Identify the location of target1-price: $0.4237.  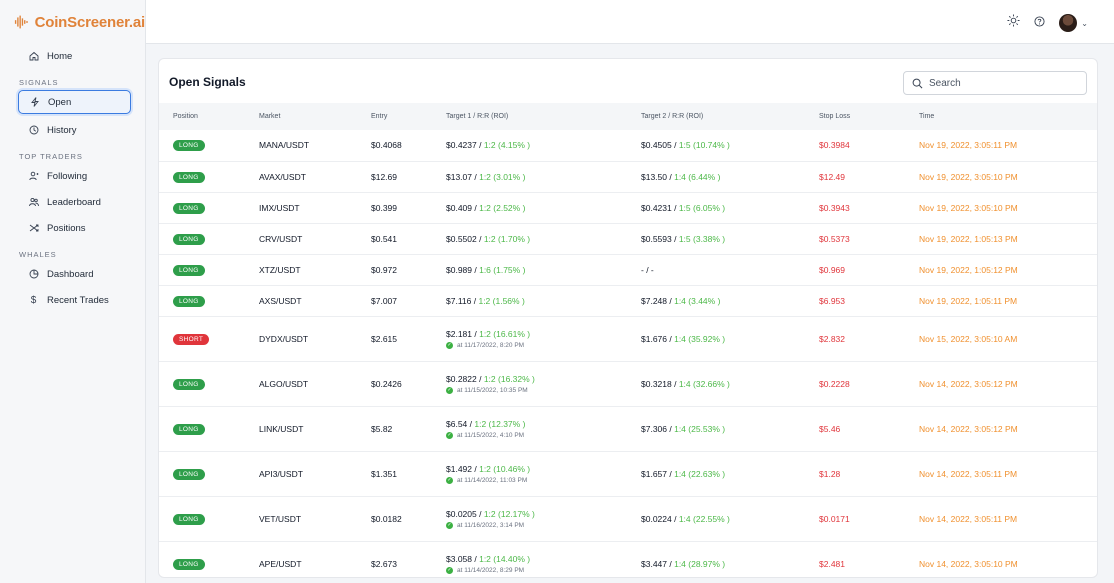
(461, 145).